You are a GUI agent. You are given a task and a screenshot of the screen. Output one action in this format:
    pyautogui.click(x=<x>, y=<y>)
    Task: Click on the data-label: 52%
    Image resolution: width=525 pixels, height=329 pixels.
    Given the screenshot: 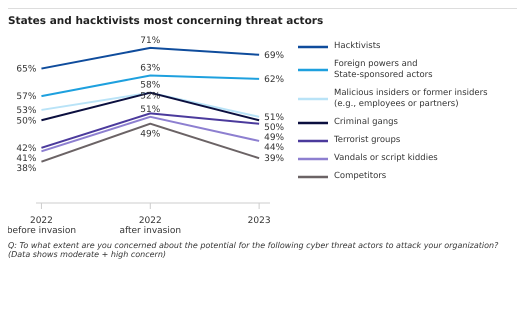 What is the action you would take?
    pyautogui.click(x=150, y=96)
    